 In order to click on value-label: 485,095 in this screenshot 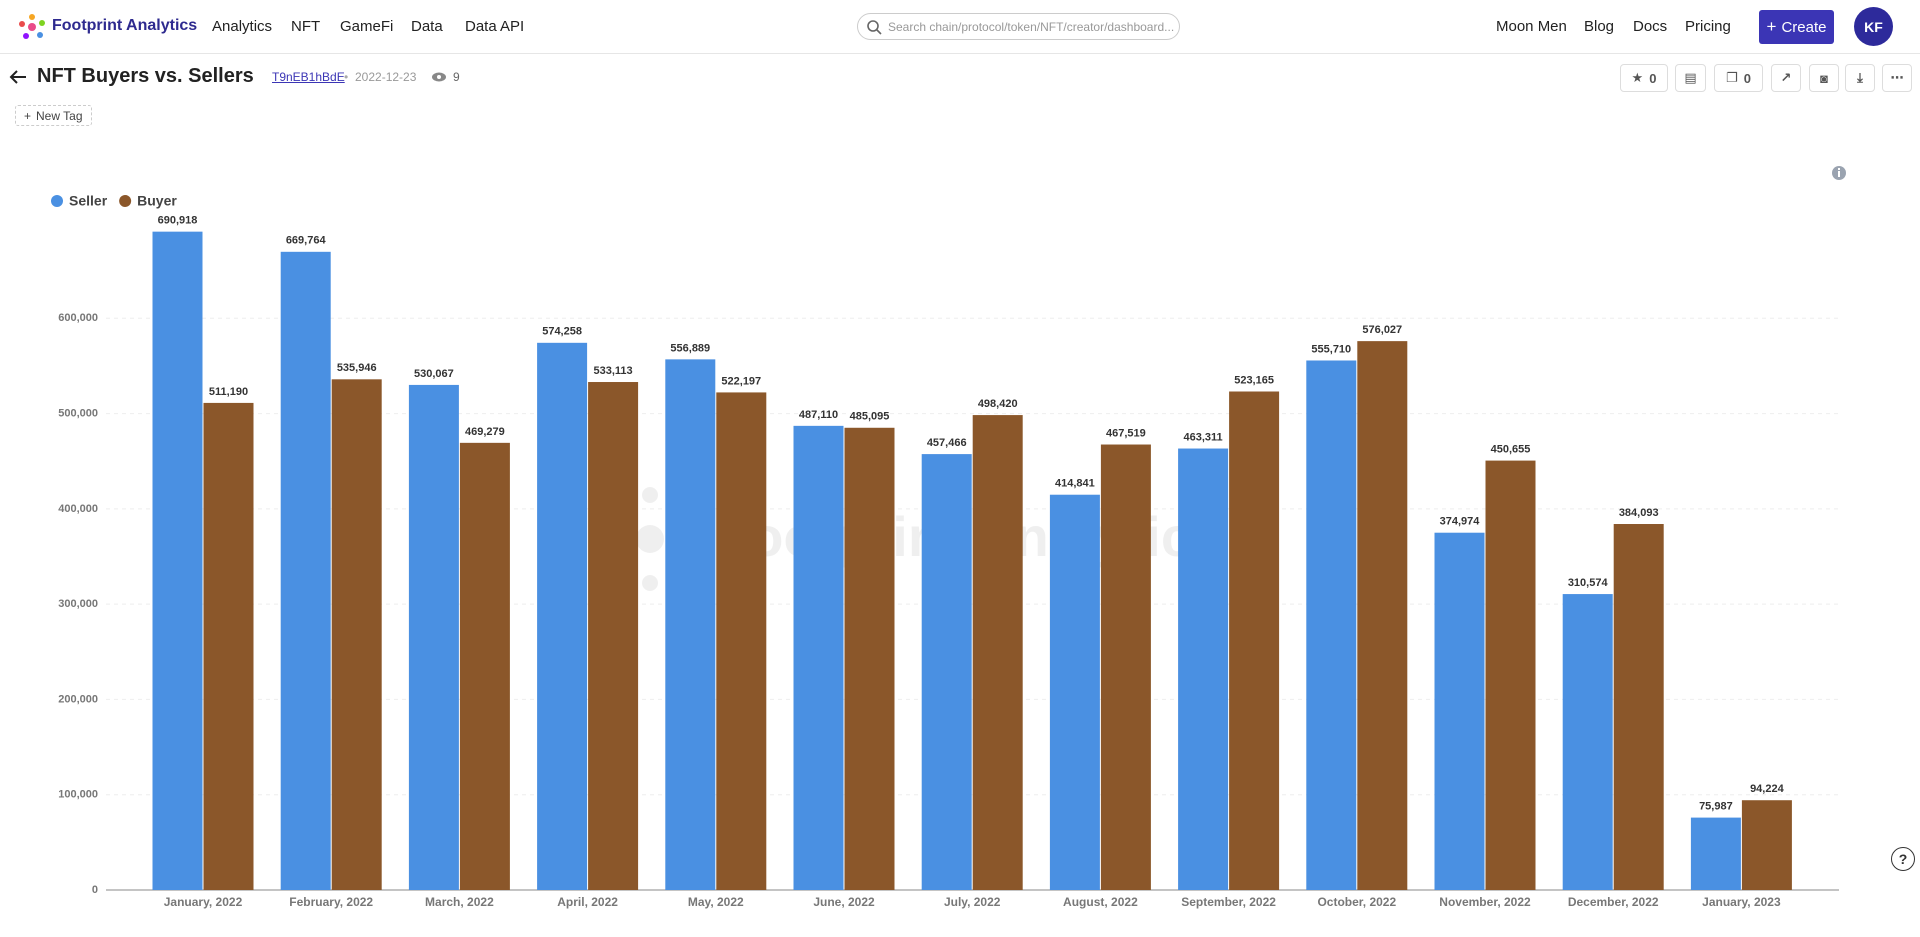, I will do `click(870, 417)`.